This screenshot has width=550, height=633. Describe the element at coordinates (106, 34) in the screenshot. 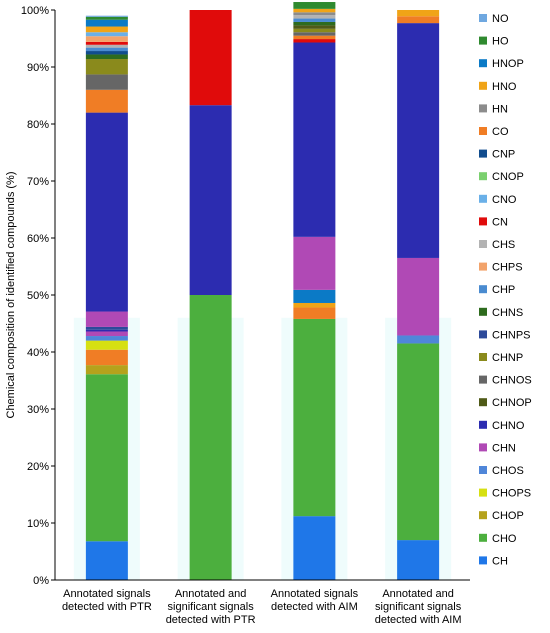

I see `bar-segment-cno` at that location.